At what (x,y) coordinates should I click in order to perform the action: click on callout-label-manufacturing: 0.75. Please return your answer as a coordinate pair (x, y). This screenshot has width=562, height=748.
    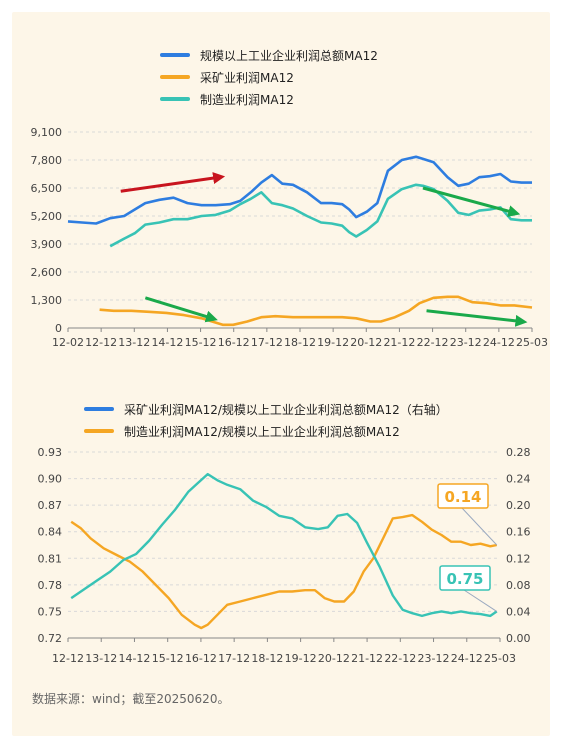
    Looking at the image, I should click on (464, 579).